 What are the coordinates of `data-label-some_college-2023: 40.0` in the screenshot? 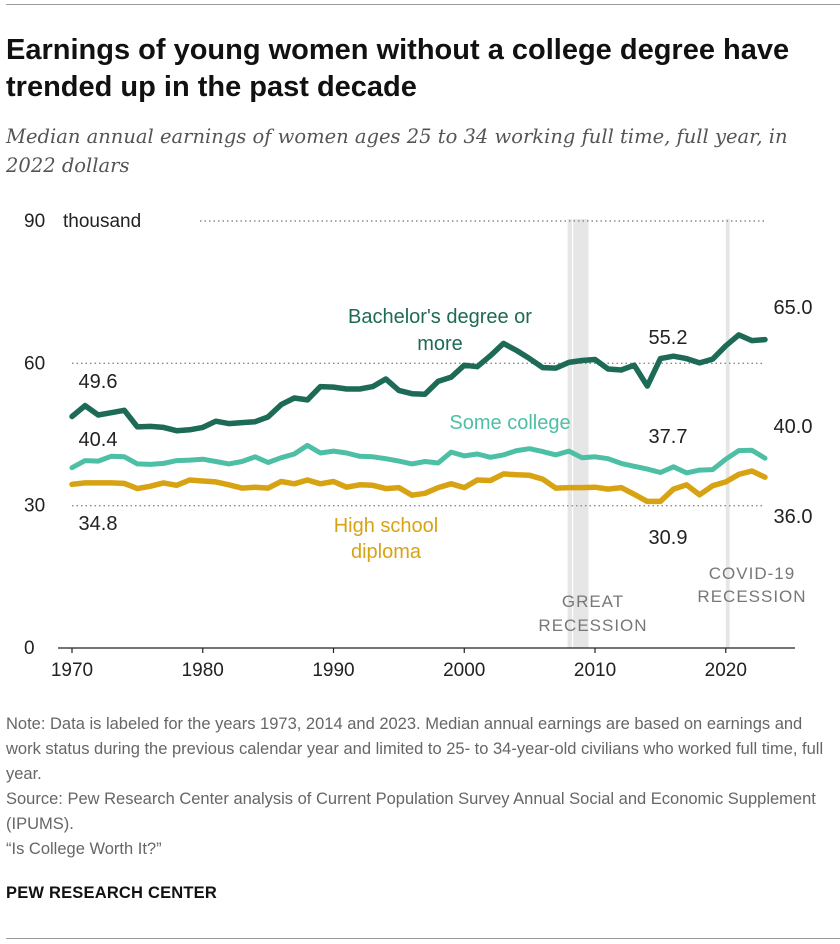 It's located at (793, 427).